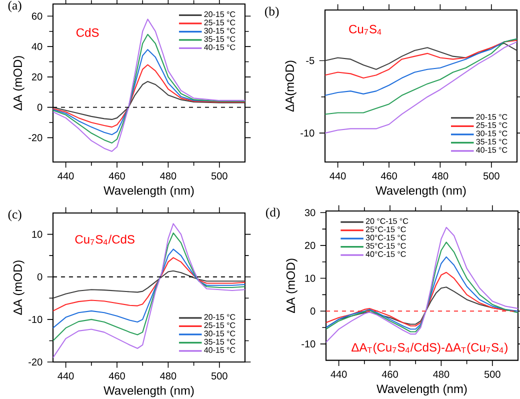  Describe the element at coordinates (87, 32) in the screenshot. I see `annotation: CdS` at that location.